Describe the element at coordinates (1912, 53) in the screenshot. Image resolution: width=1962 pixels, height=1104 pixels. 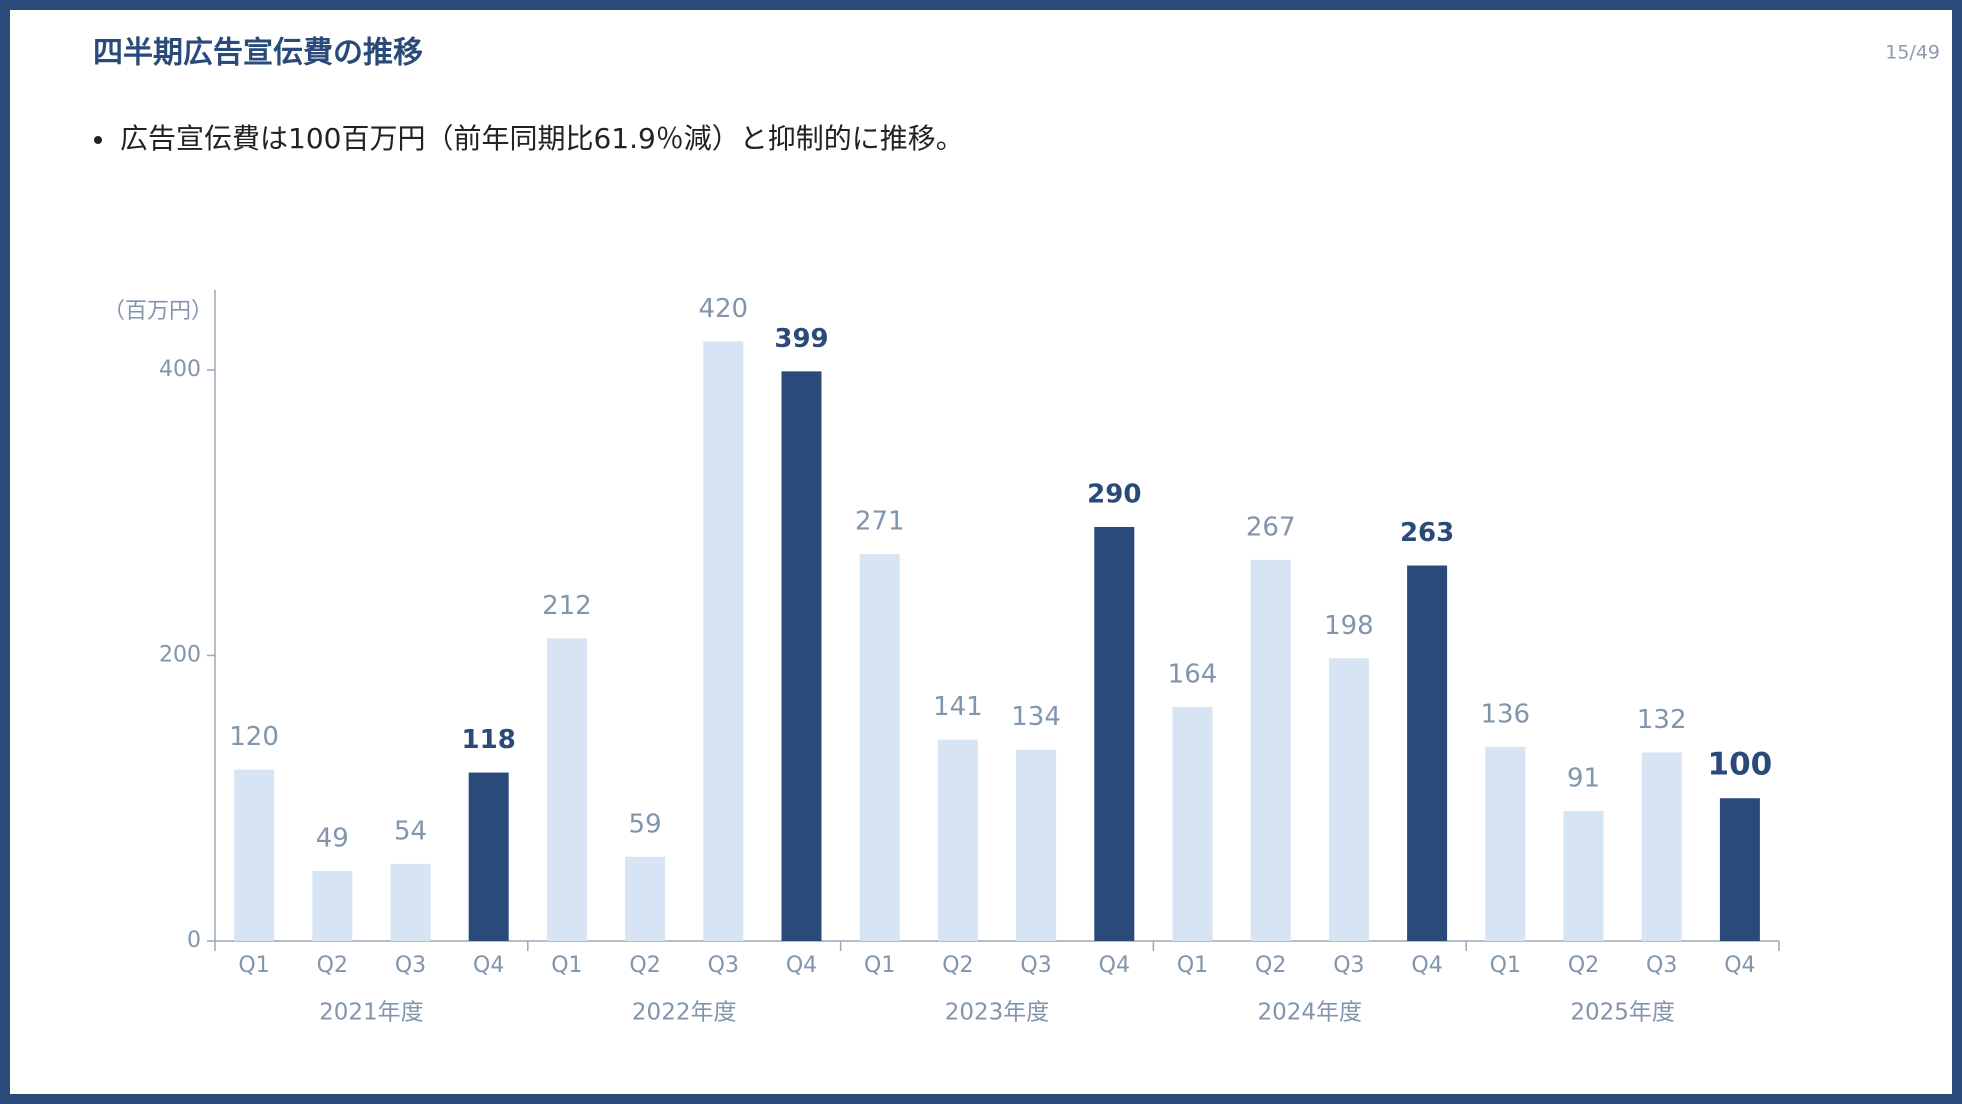
I see `page-number: 15/49` at that location.